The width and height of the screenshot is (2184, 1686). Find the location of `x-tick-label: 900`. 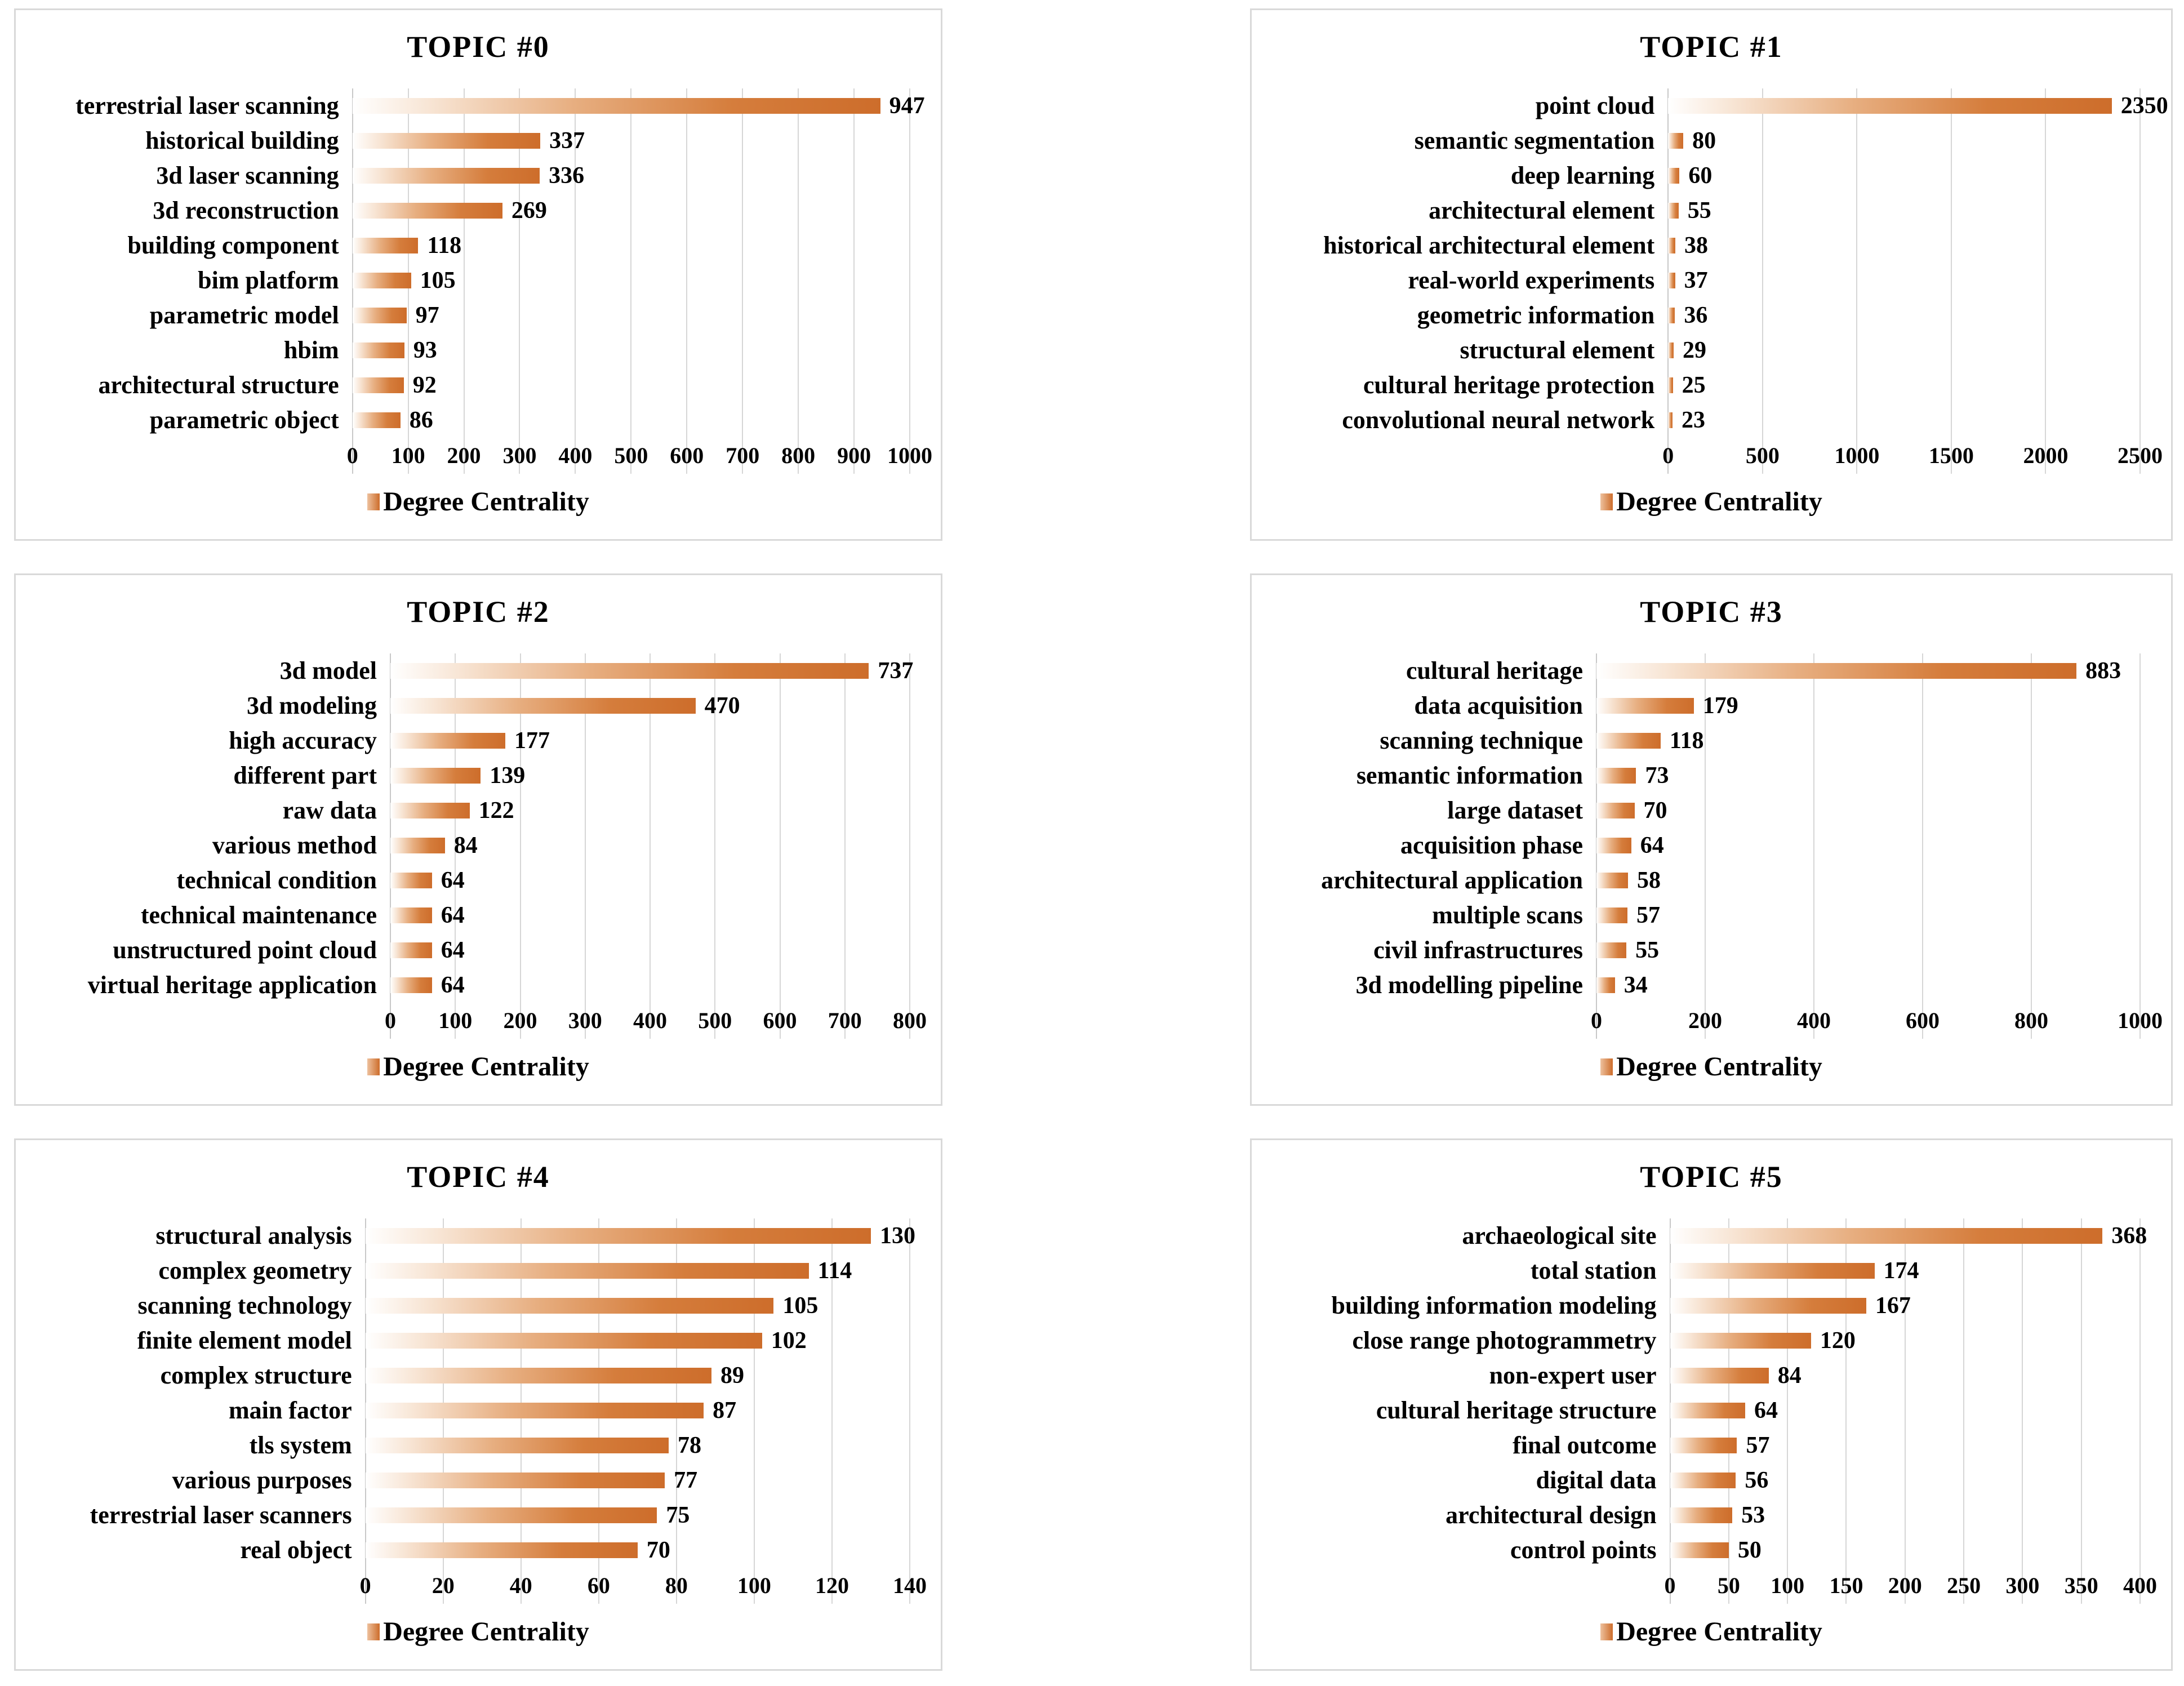

x-tick-label: 900 is located at coordinates (854, 456).